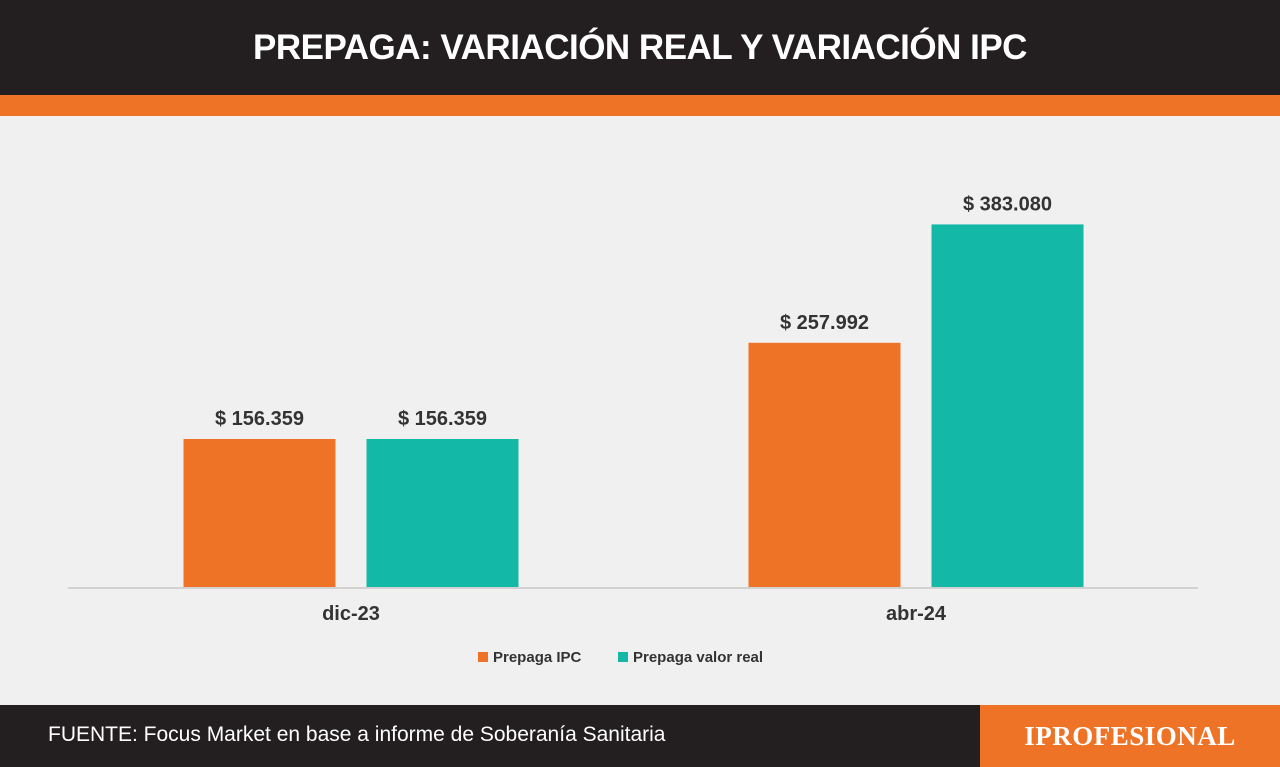  I want to click on x-tick-label: abr-24, so click(916, 614).